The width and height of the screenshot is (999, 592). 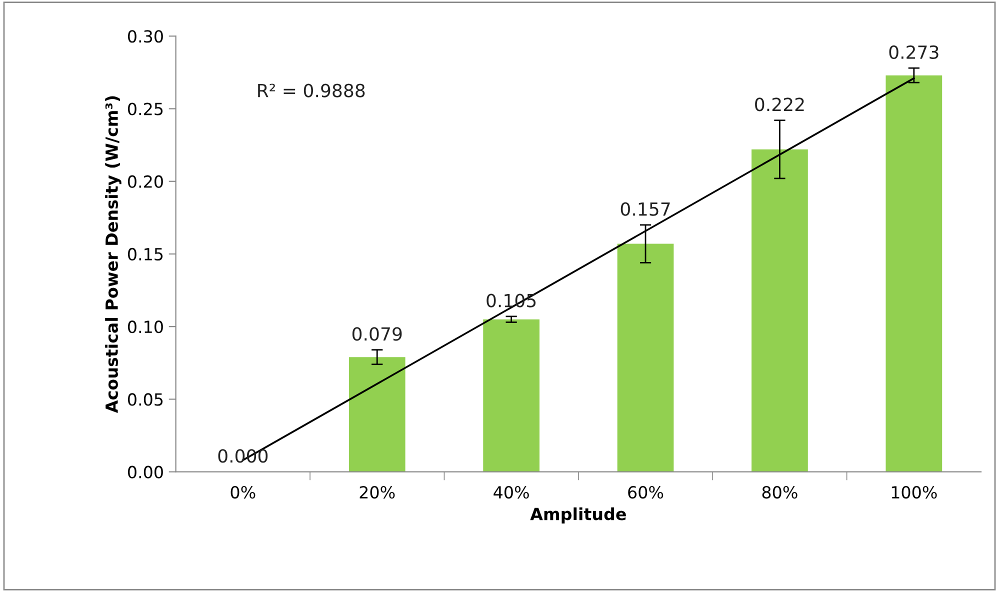 What do you see at coordinates (145, 109) in the screenshot?
I see `y-tick-label: 0.25` at bounding box center [145, 109].